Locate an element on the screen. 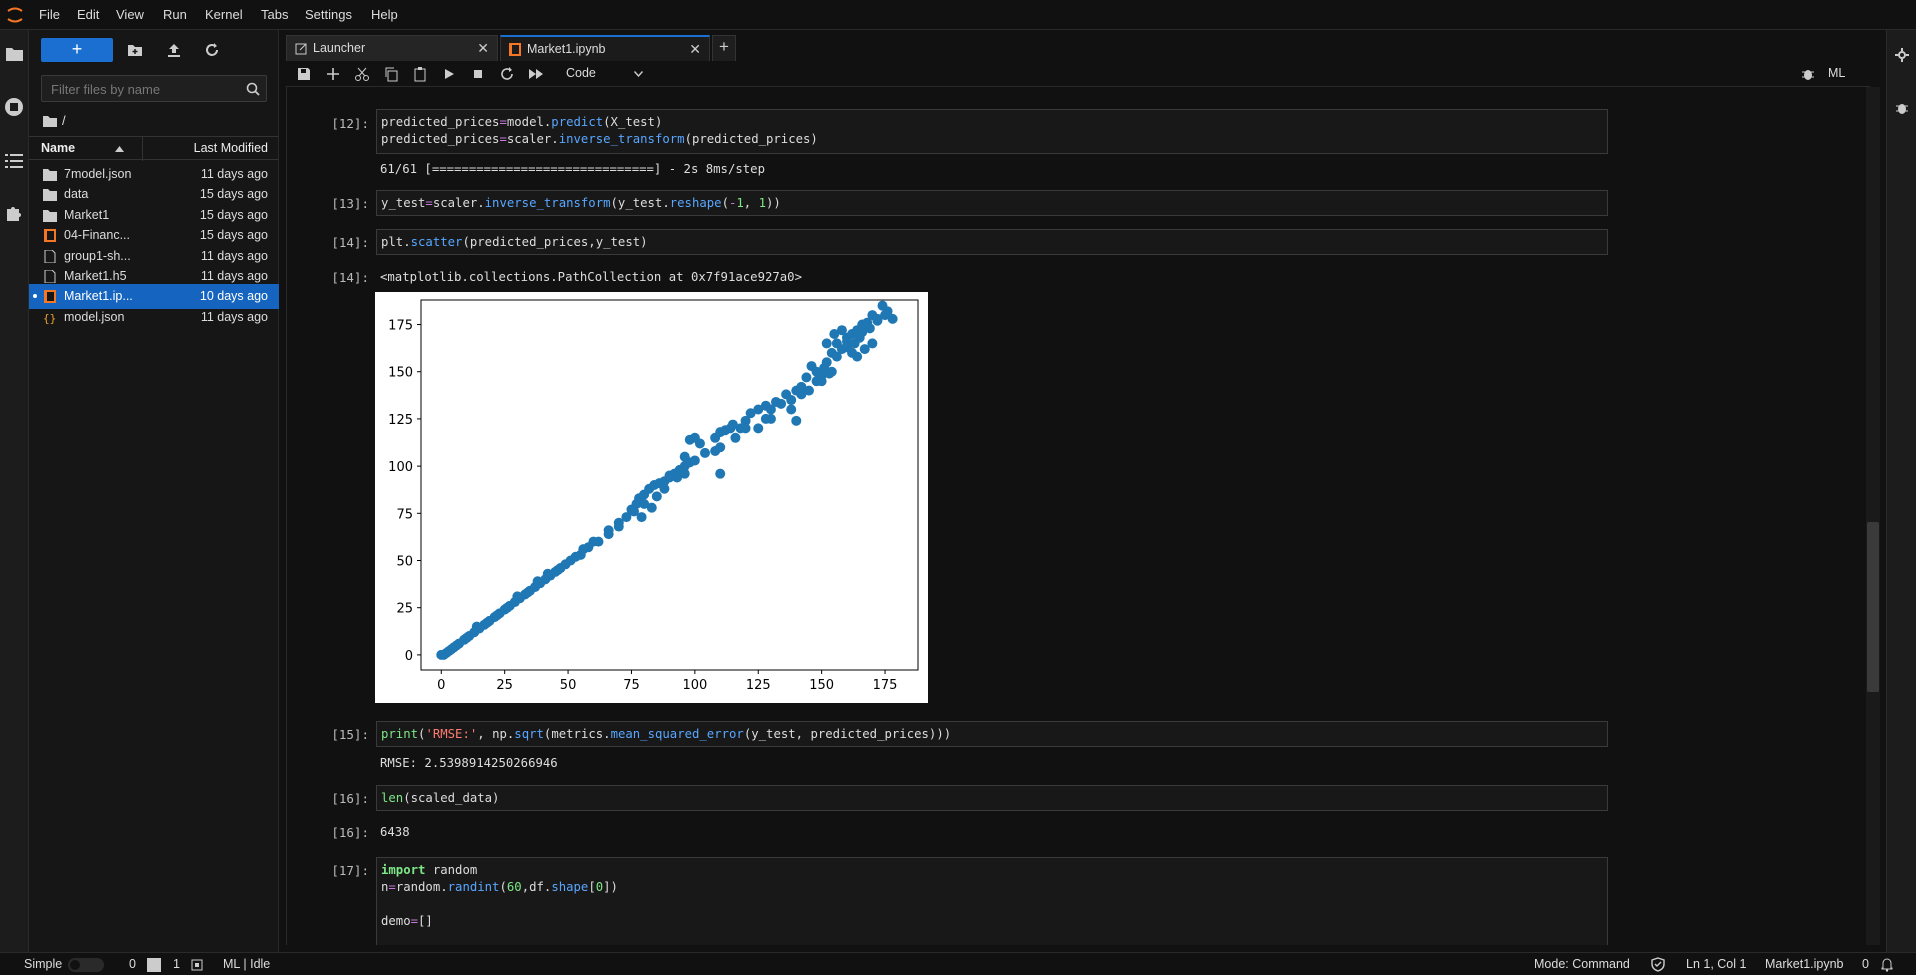 This screenshot has height=975, width=1916. copy-icon is located at coordinates (391, 74).